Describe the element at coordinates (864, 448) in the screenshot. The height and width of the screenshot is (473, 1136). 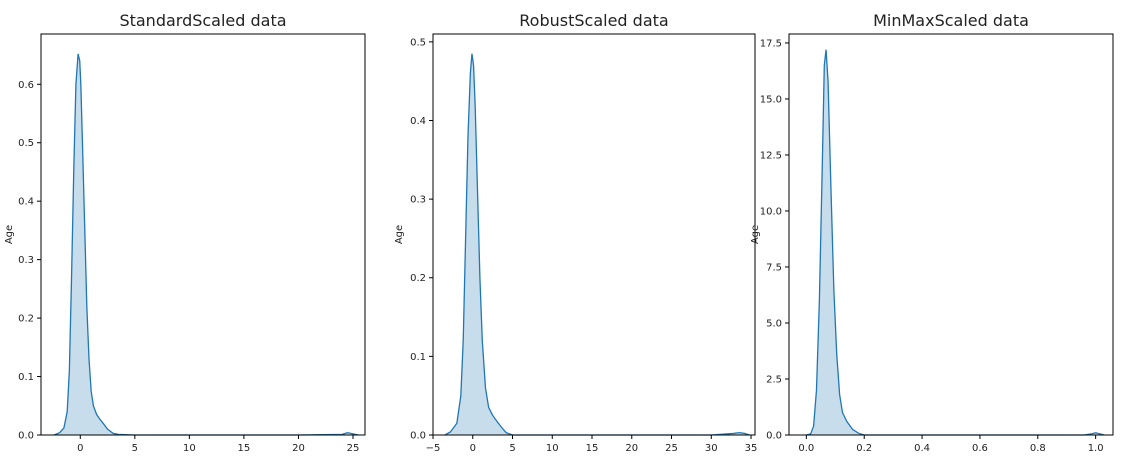
I see `x-tick-label: 0.2` at that location.